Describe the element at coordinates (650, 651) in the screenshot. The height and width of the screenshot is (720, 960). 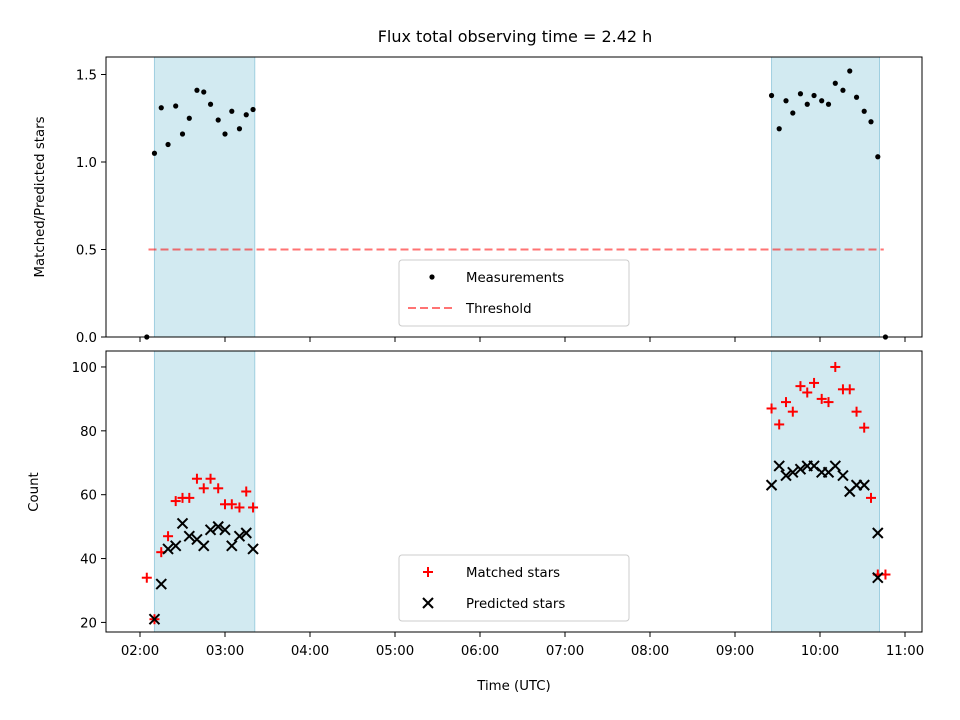
I see `x-tick-label: 08:00` at that location.